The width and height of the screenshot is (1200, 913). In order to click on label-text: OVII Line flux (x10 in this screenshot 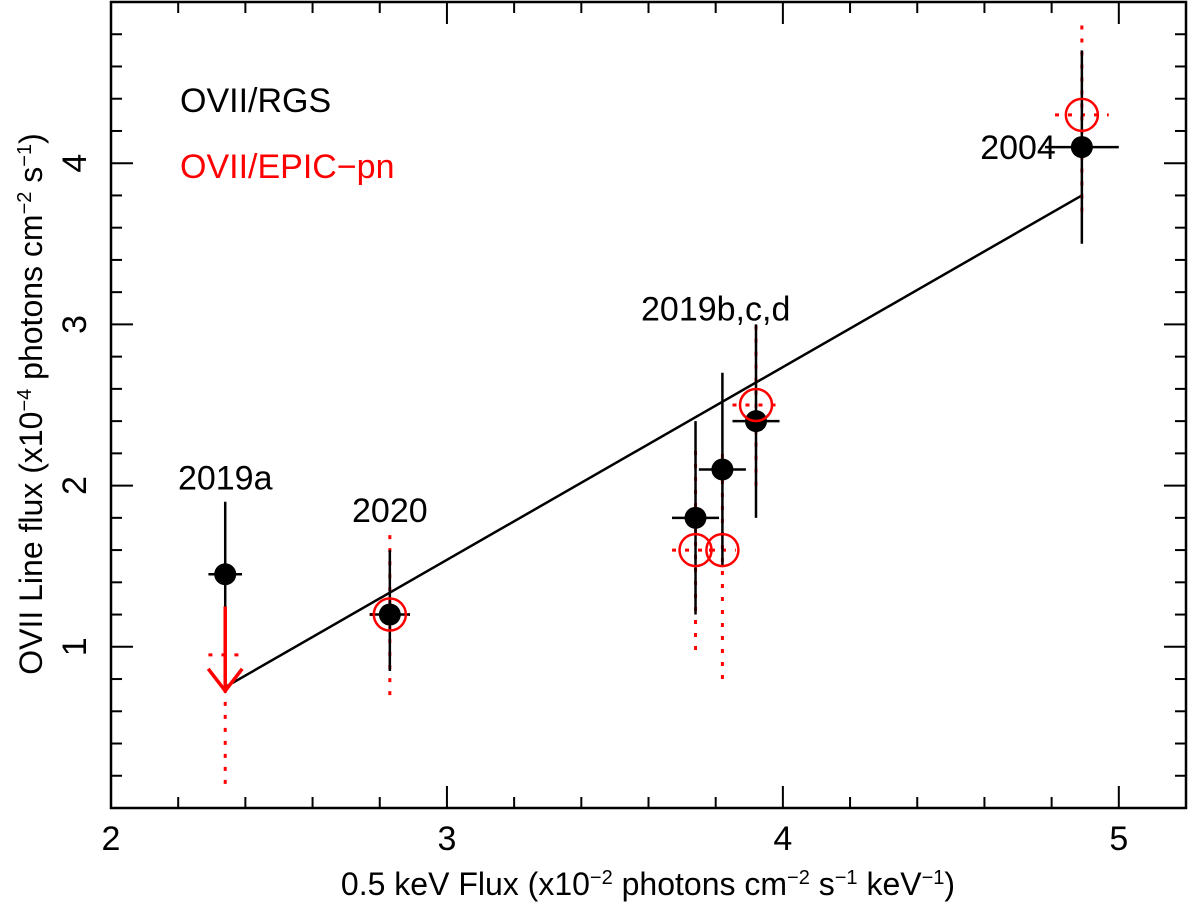, I will do `click(31, 543)`.